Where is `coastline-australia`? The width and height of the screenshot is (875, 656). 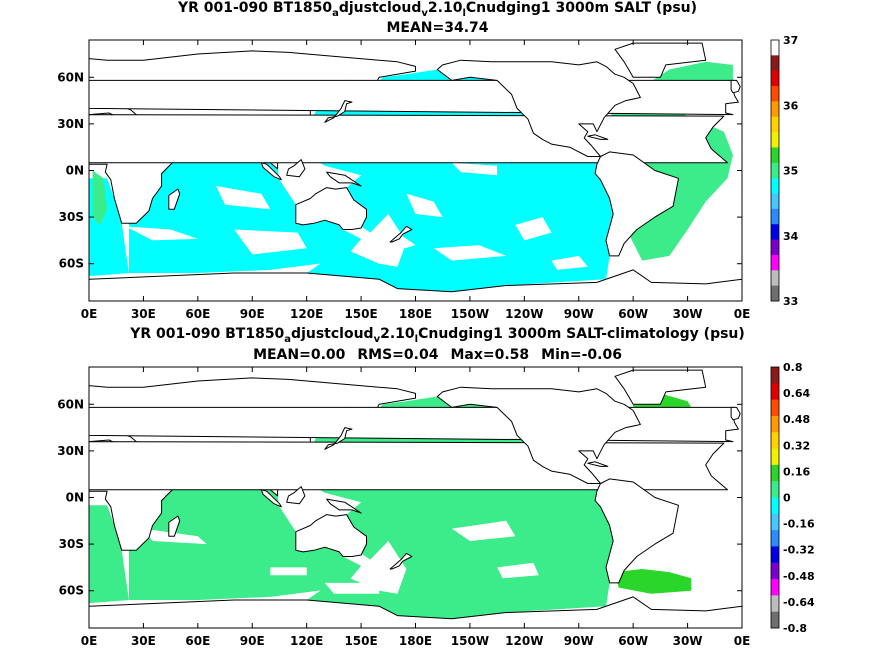
coastline-australia is located at coordinates (331, 208).